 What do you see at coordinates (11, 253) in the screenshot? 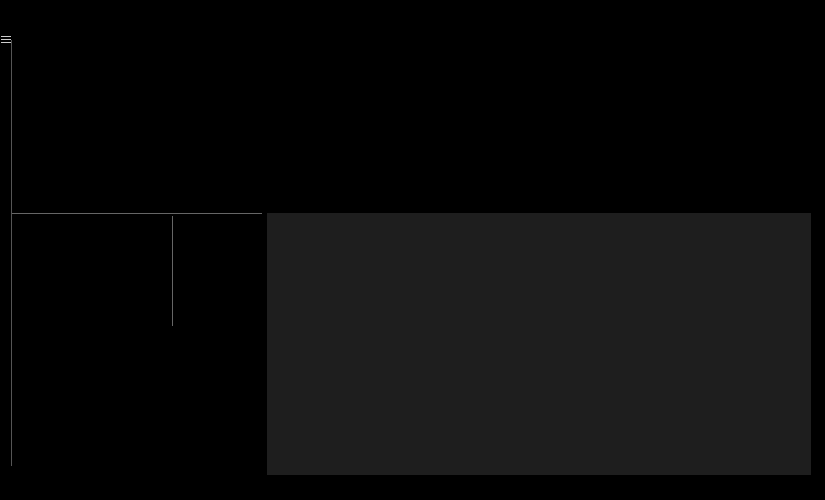
I see `left-divider` at bounding box center [11, 253].